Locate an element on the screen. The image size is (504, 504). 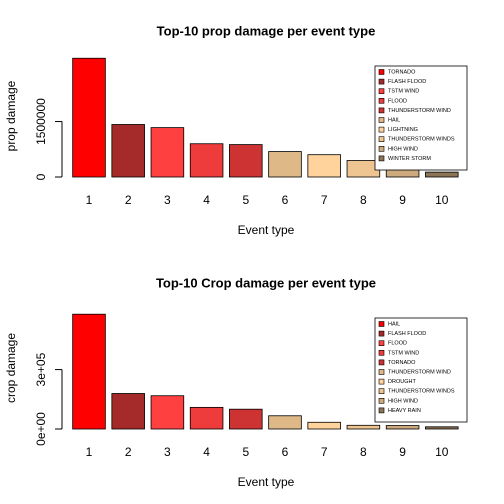
legend-label: DROUGHT is located at coordinates (402, 382).